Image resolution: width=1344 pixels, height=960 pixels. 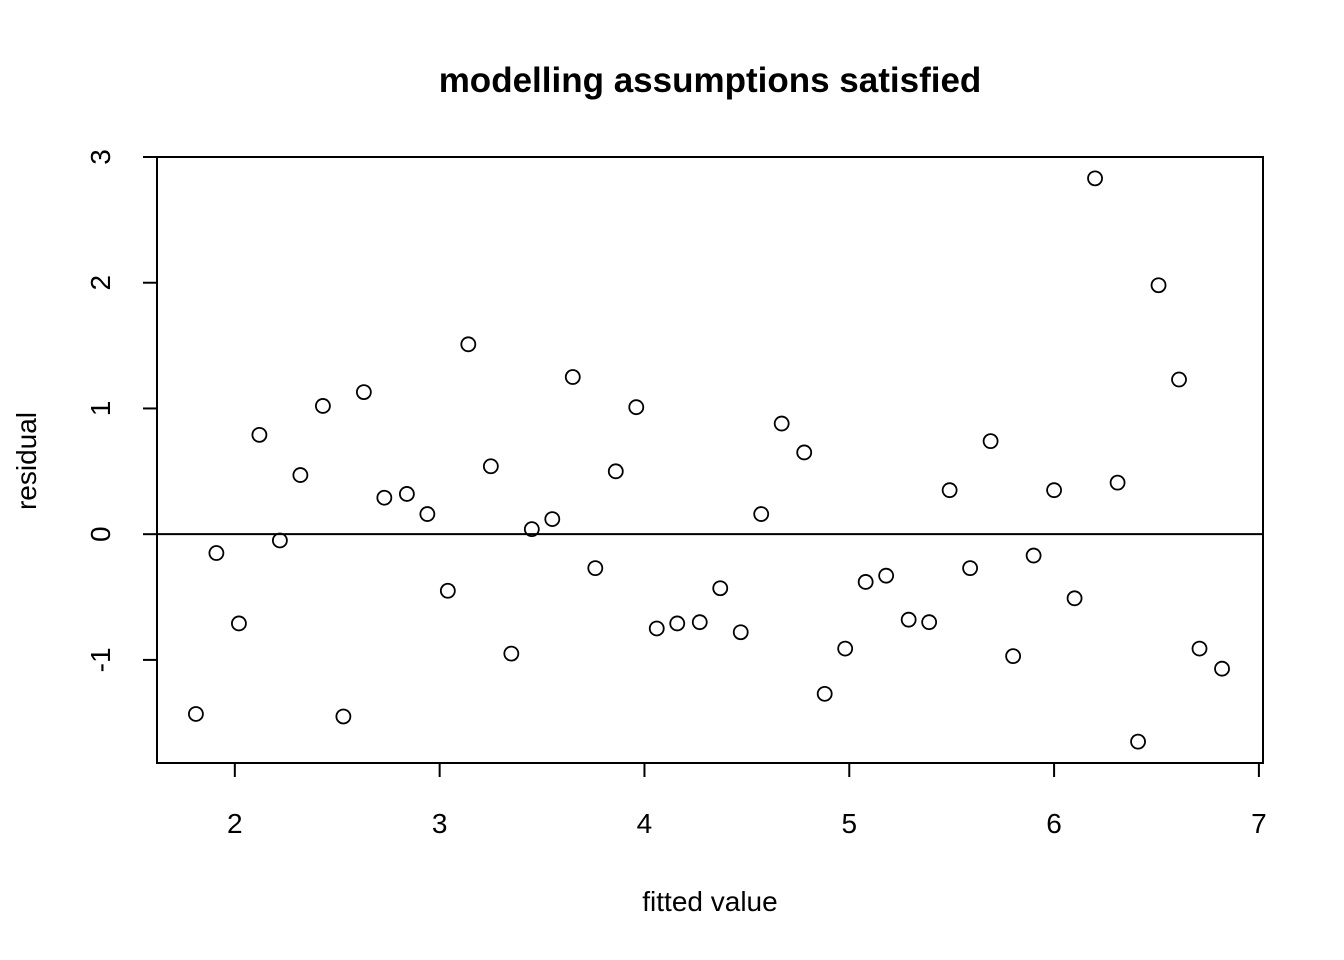 I want to click on y-axis: -1 0 1 2 3, so click(x=121, y=410).